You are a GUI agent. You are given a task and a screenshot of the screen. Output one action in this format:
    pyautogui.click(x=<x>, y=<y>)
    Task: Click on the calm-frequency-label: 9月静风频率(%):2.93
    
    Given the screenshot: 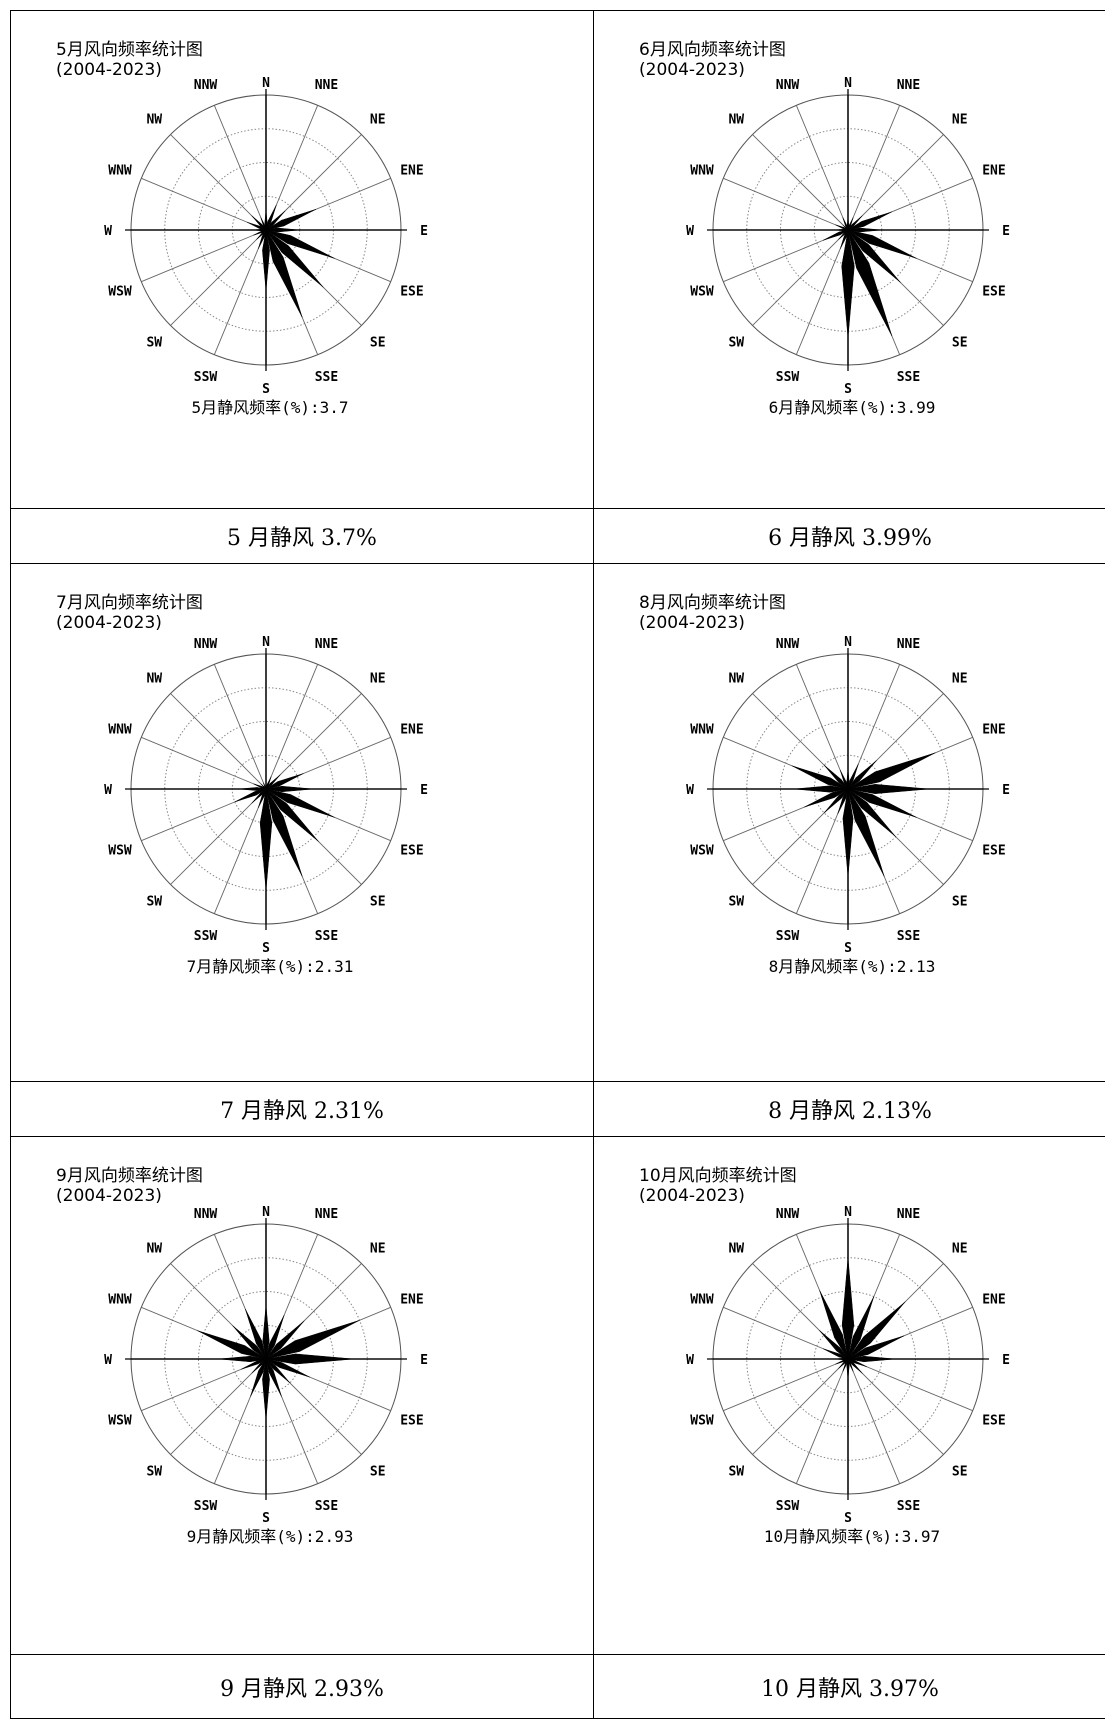 What is the action you would take?
    pyautogui.click(x=270, y=1536)
    